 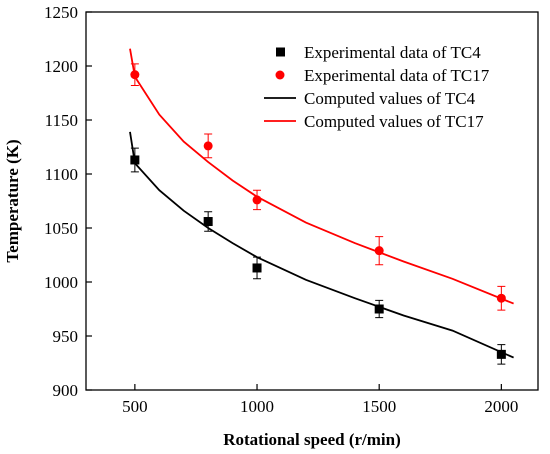 What do you see at coordinates (280, 75) in the screenshot?
I see `legend-circle-swatch` at bounding box center [280, 75].